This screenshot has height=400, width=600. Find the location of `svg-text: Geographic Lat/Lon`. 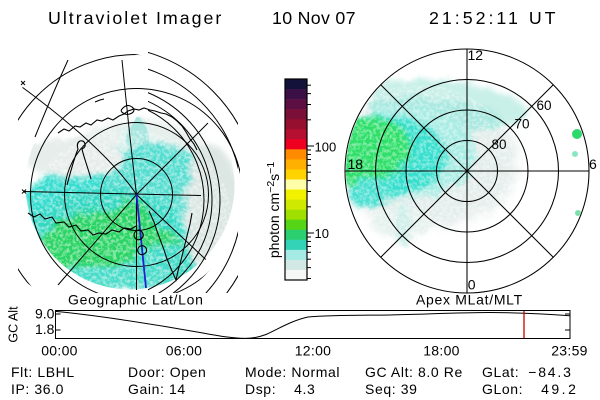

svg-text: Geographic Lat/Lon is located at coordinates (136, 300).